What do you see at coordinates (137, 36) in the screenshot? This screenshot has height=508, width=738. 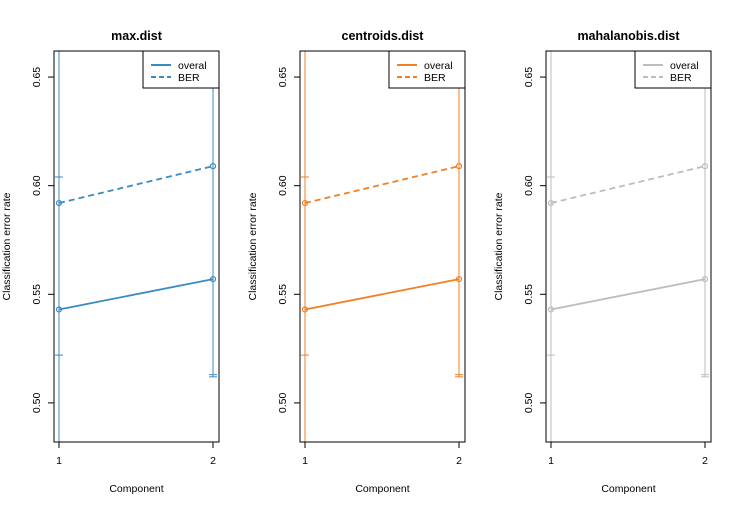 I see `panel-title: max.dist` at bounding box center [137, 36].